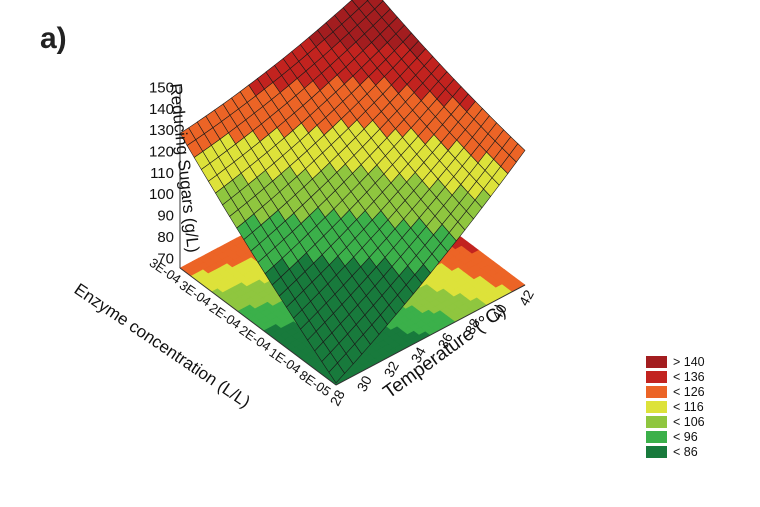  What do you see at coordinates (365, 383) in the screenshot?
I see `x-tick-label: 30` at bounding box center [365, 383].